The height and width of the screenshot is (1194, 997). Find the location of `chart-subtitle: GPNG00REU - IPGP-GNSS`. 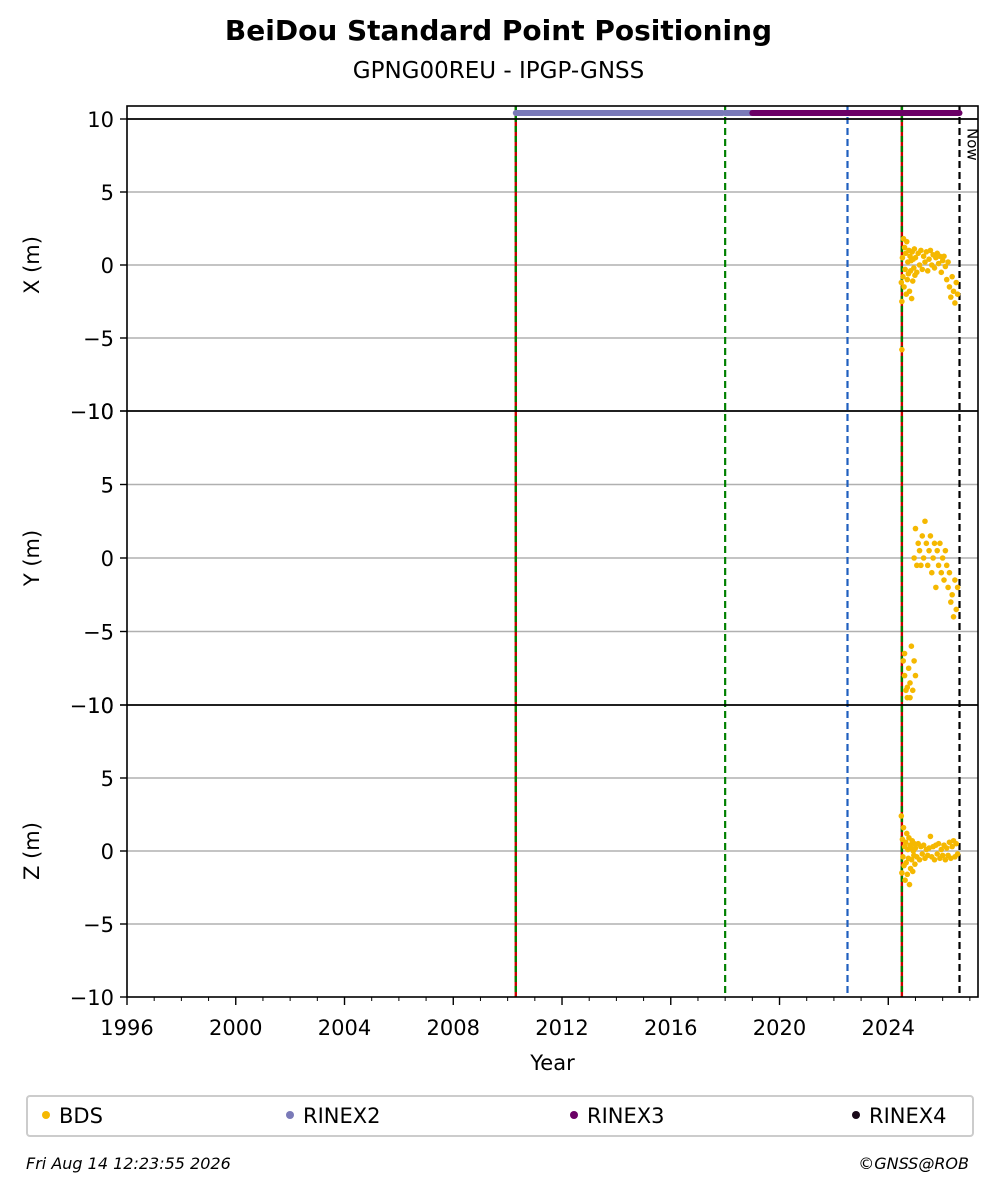

chart-subtitle: GPNG00REU - IPGP-GNSS is located at coordinates (498, 71).